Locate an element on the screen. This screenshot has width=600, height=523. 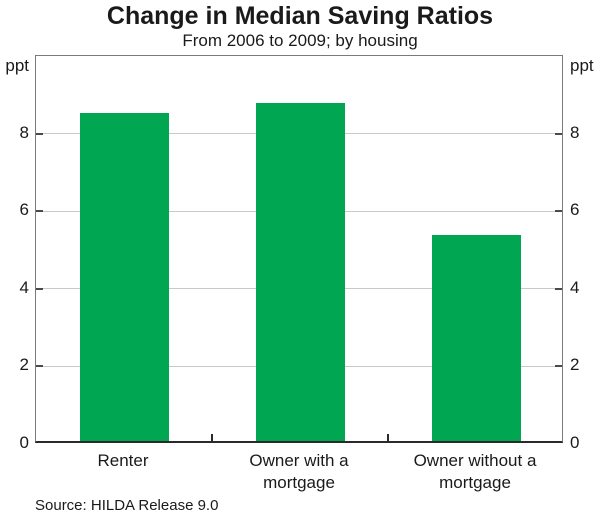
y-axis-unit-right: ppt is located at coordinates (582, 65).